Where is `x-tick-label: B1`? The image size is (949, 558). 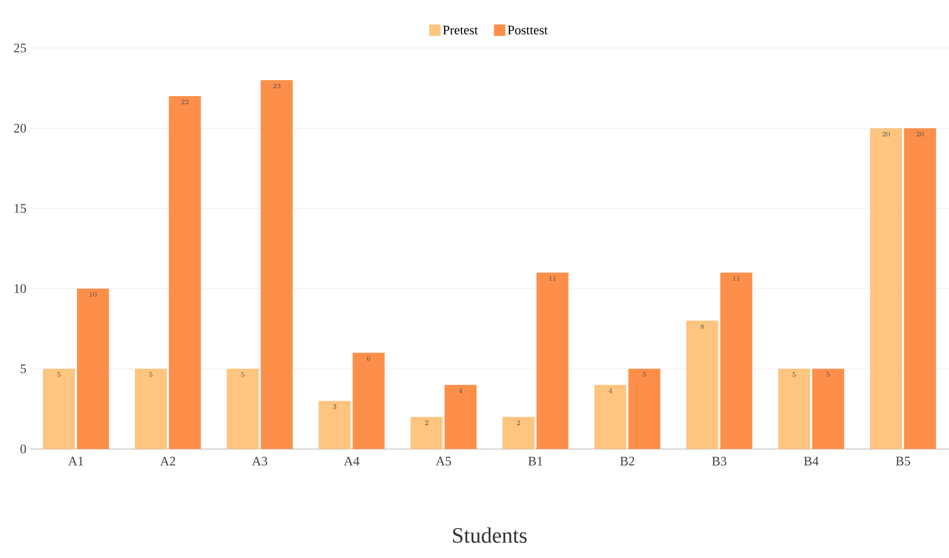 x-tick-label: B1 is located at coordinates (535, 461).